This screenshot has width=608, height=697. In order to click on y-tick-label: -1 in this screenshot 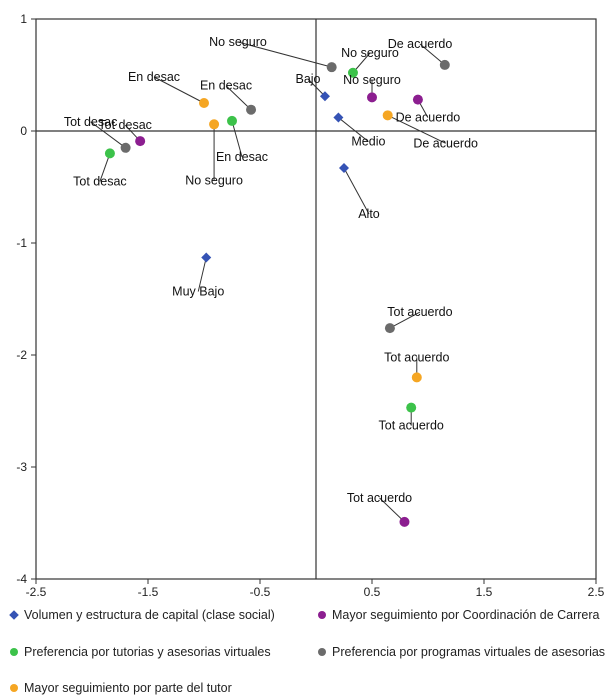, I will do `click(21, 243)`.